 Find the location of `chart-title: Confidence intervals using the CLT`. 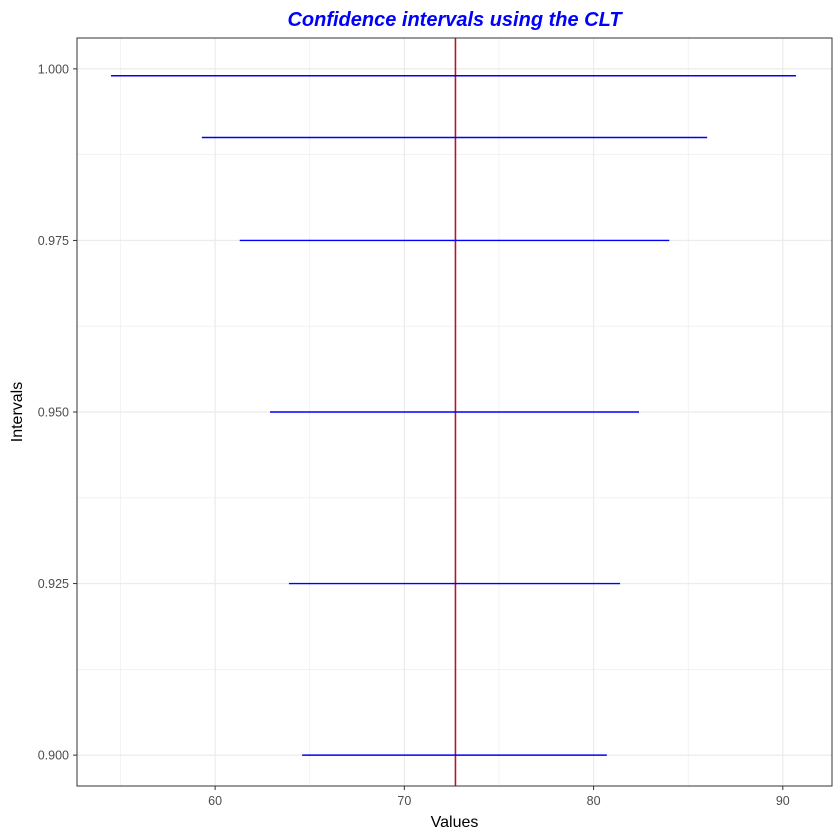

chart-title: Confidence intervals using the CLT is located at coordinates (455, 20).